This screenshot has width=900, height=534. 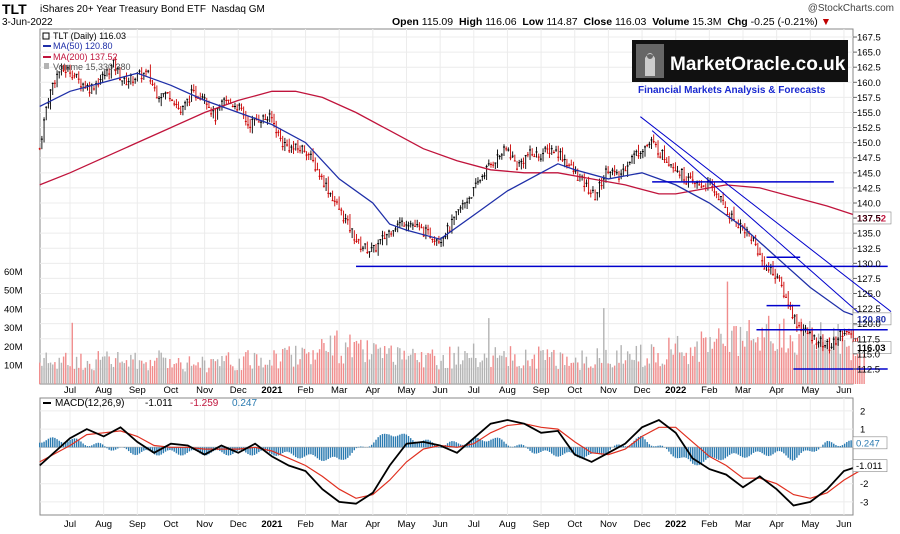 I want to click on x-tick-label: Dec, so click(x=642, y=390).